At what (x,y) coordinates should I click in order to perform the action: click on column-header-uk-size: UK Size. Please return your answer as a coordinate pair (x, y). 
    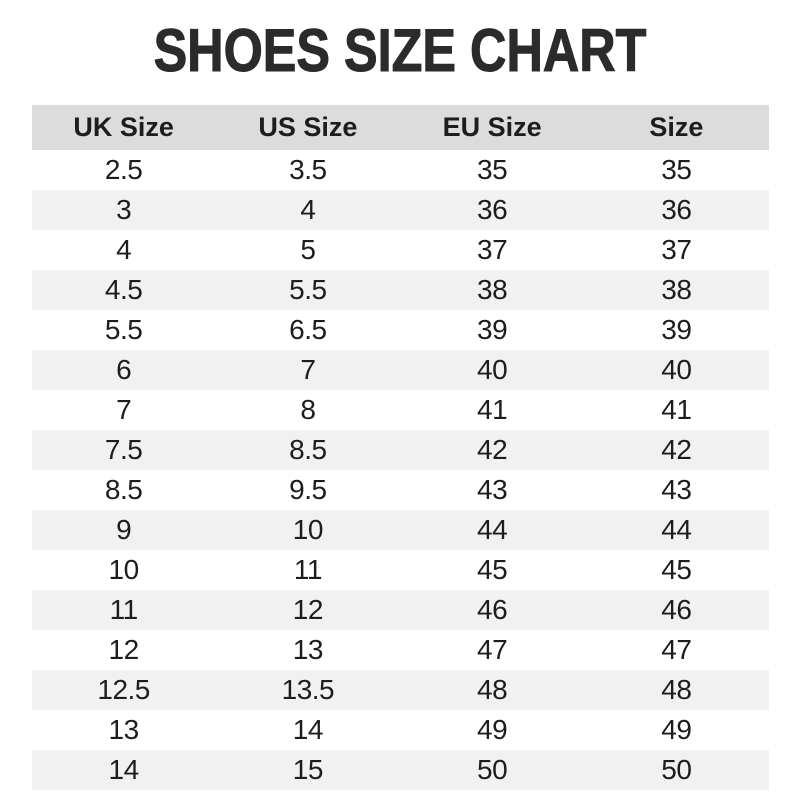
    Looking at the image, I should click on (123, 127).